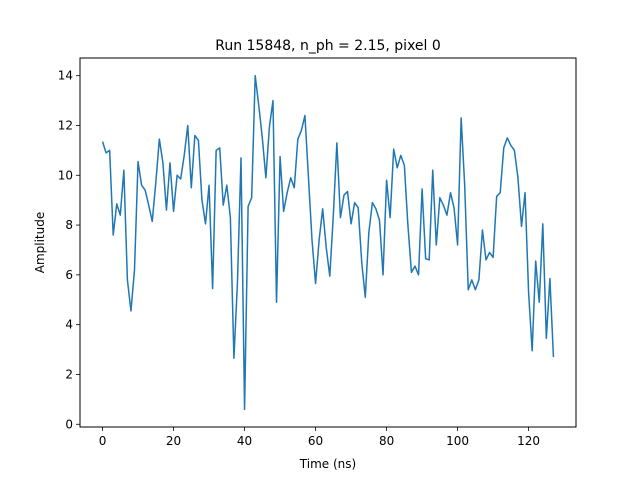 This screenshot has height=480, width=640. I want to click on chart-title: Run 15848, n_ph = 2.15, pixel 0, so click(328, 46).